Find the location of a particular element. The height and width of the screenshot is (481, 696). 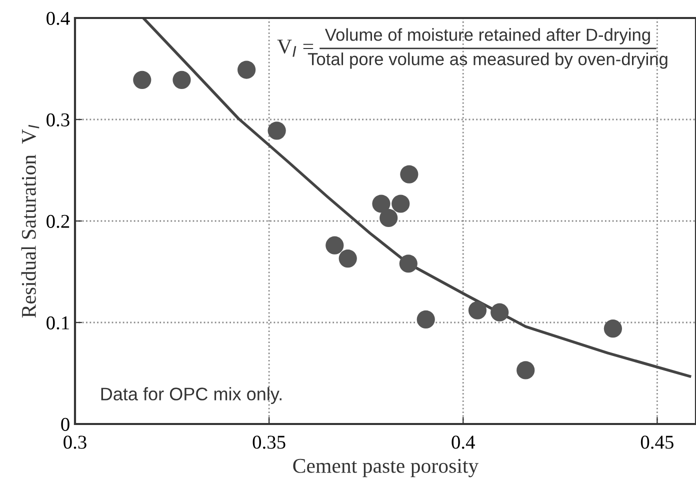

x-tick-label: 0.35 is located at coordinates (269, 442).